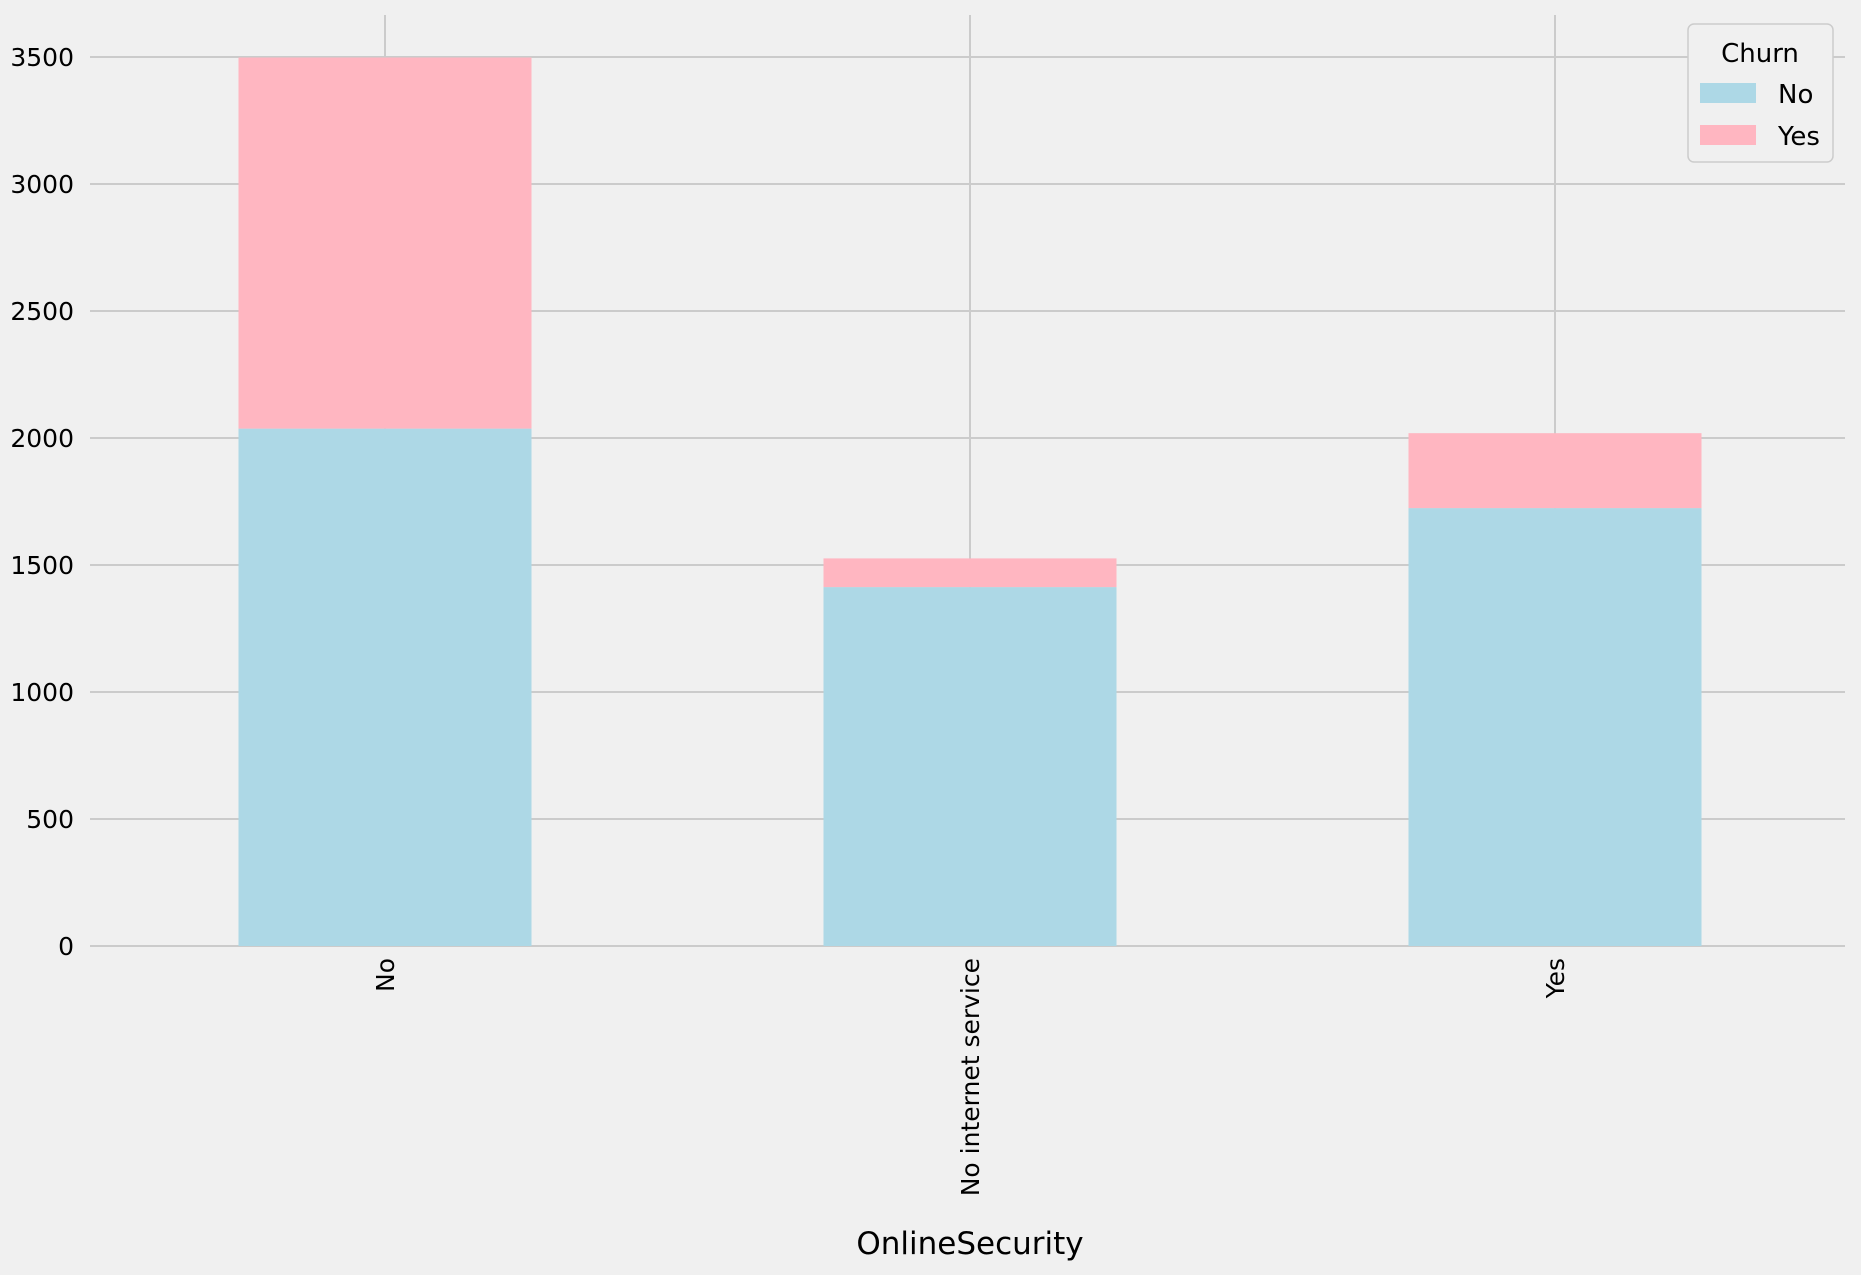  I want to click on legend: Churn No Yes, so click(1760, 93).